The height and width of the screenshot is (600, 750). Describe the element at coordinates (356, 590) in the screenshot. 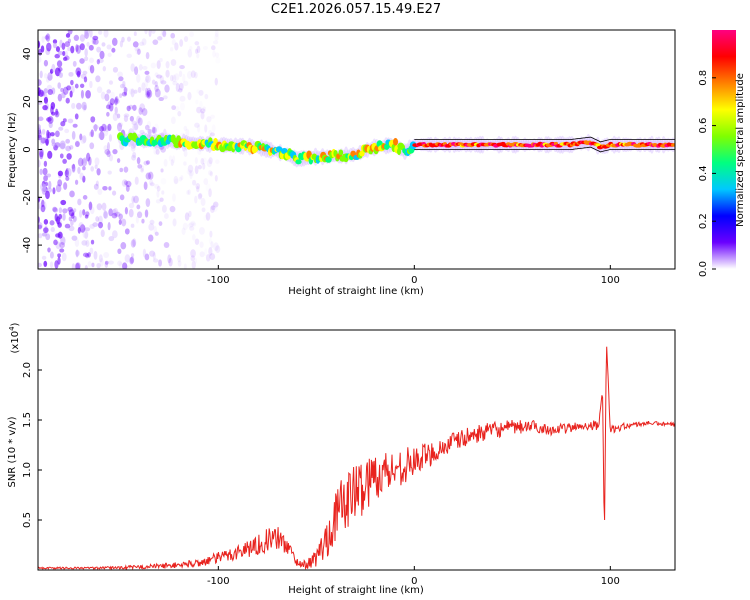

I see `snr-x-label: Height of straight line (km)` at that location.